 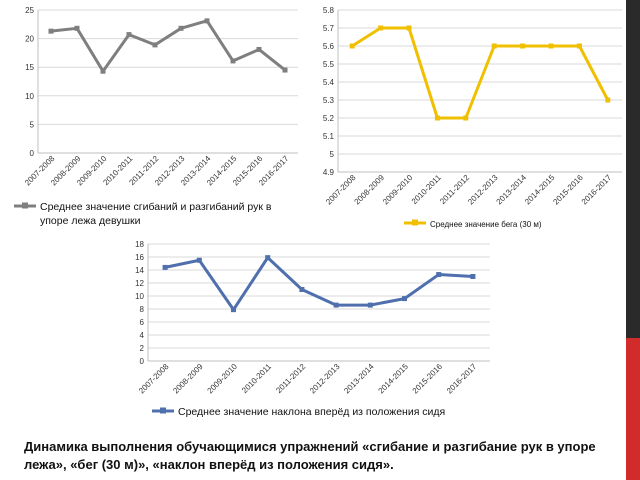 I want to click on y-tick-label: 18, so click(x=139, y=244).